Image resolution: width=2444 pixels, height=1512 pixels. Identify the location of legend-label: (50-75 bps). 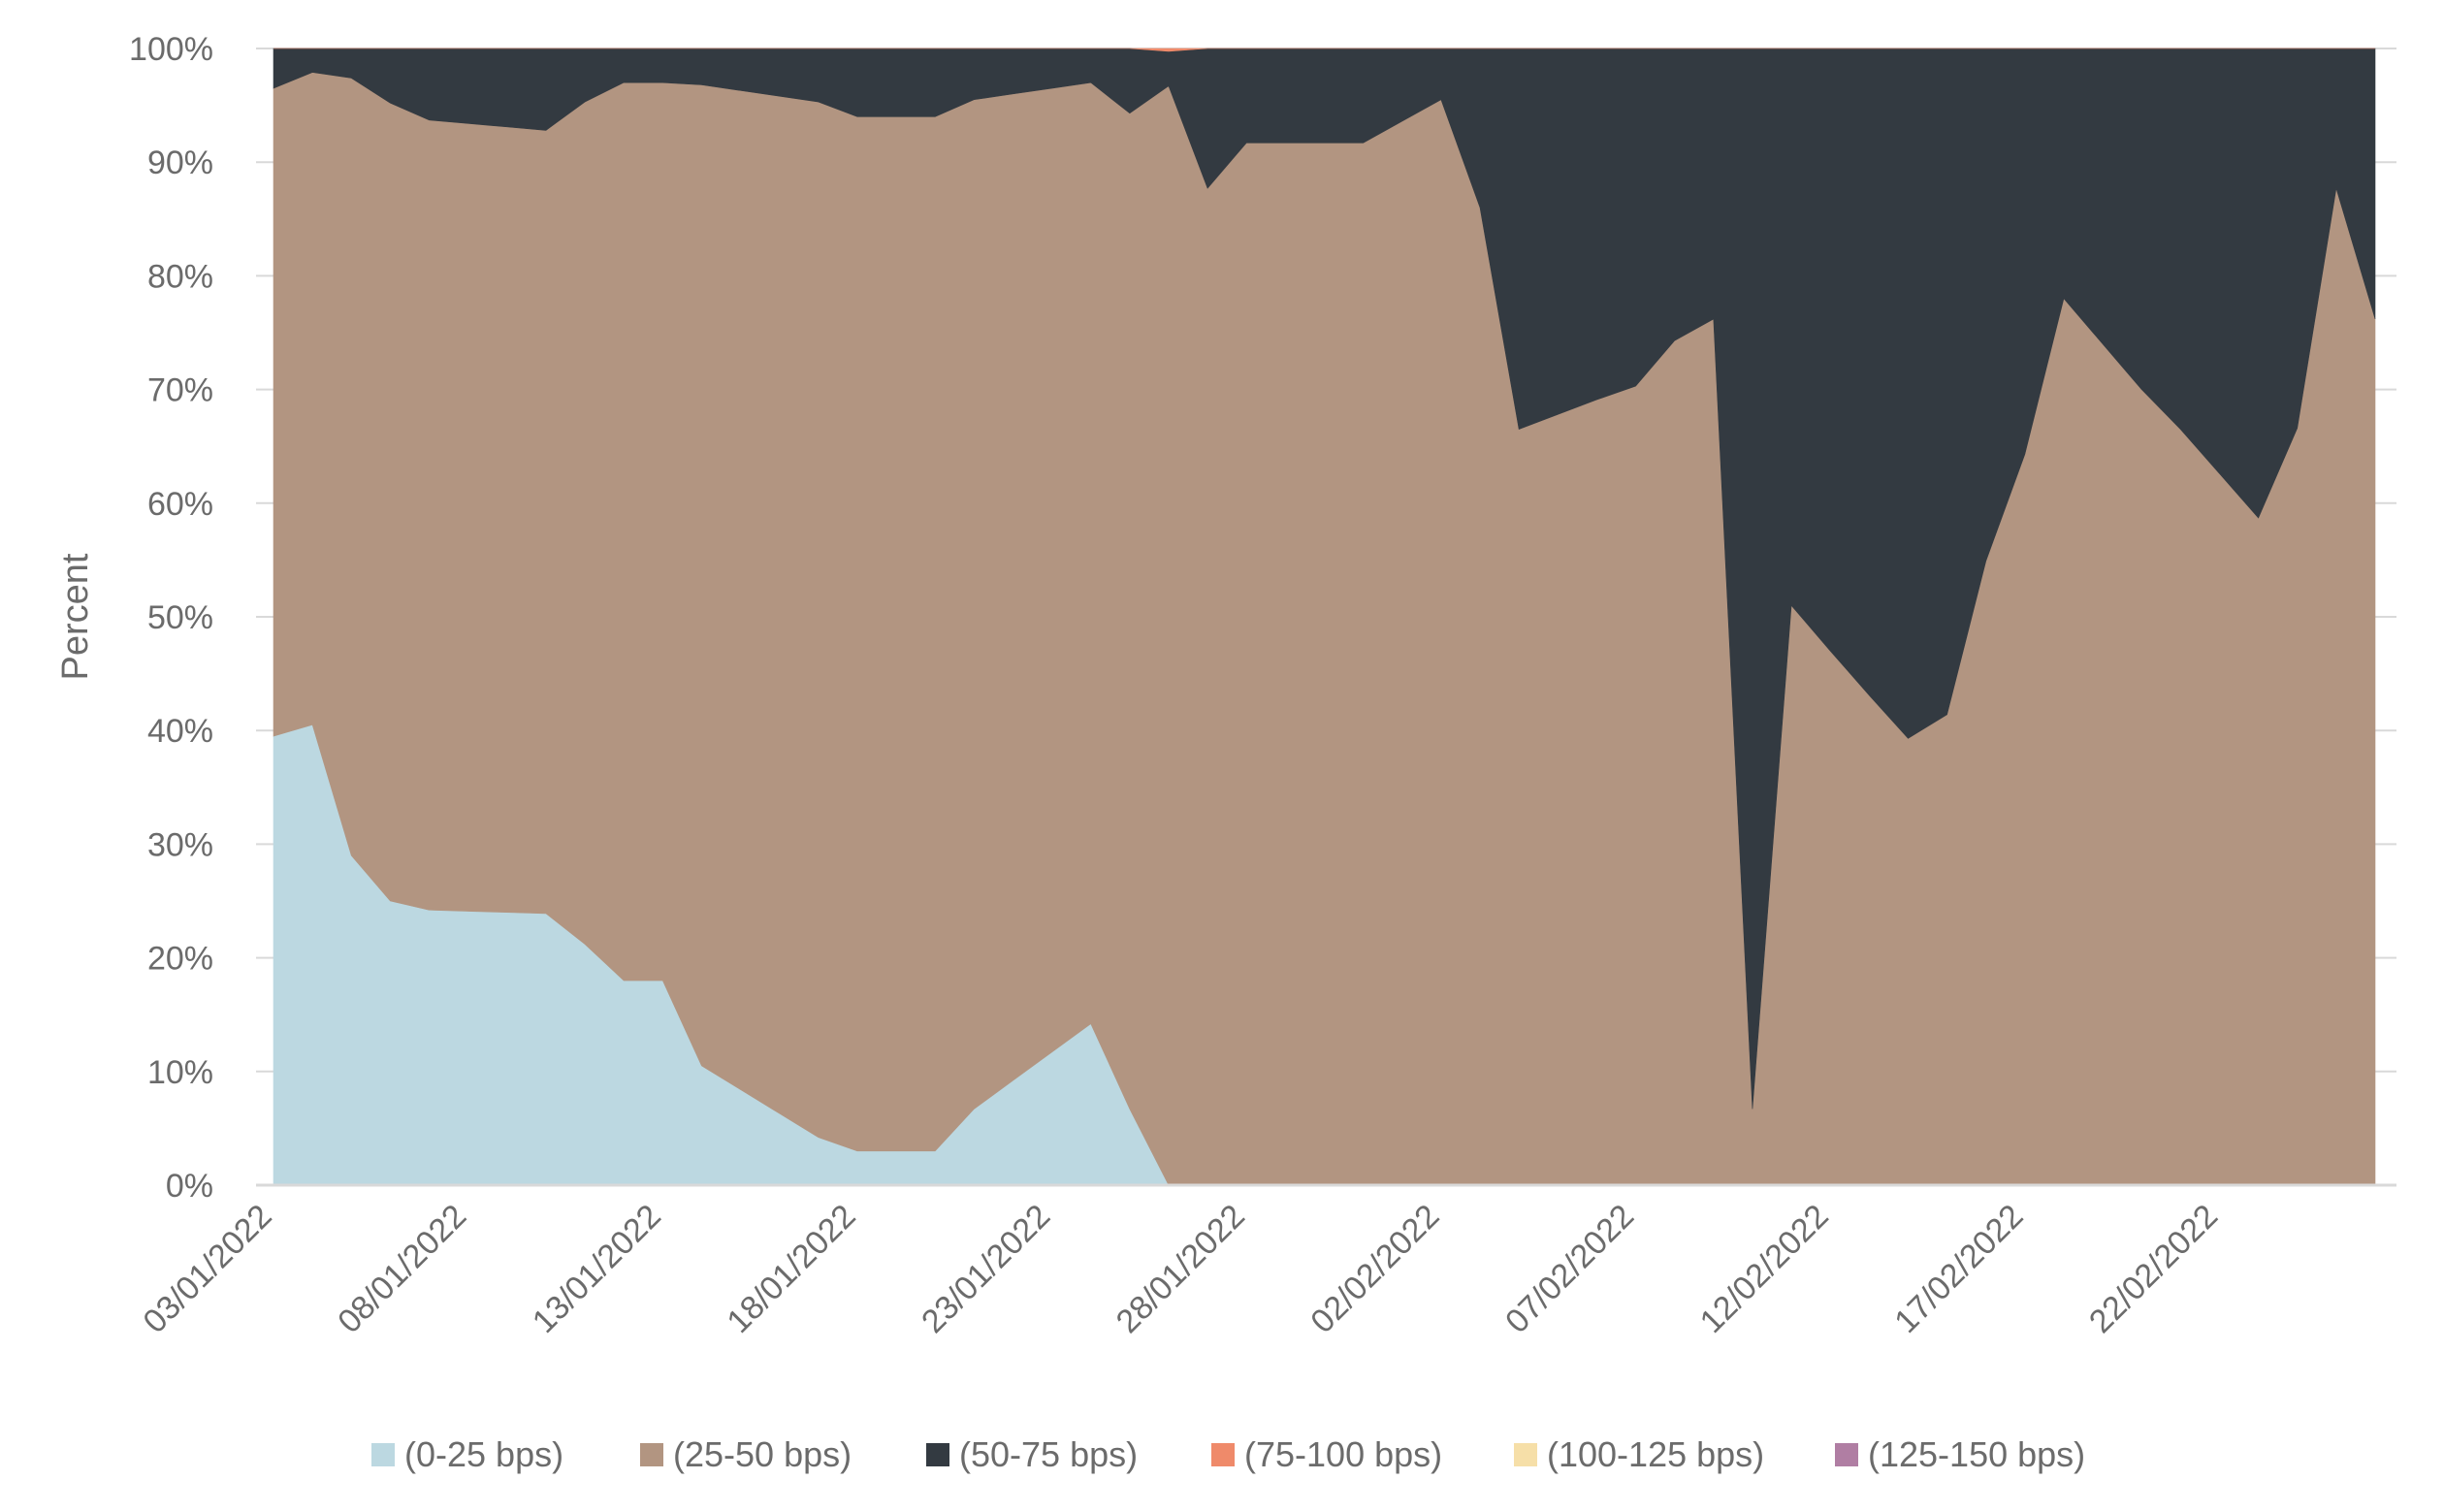
(1048, 1454).